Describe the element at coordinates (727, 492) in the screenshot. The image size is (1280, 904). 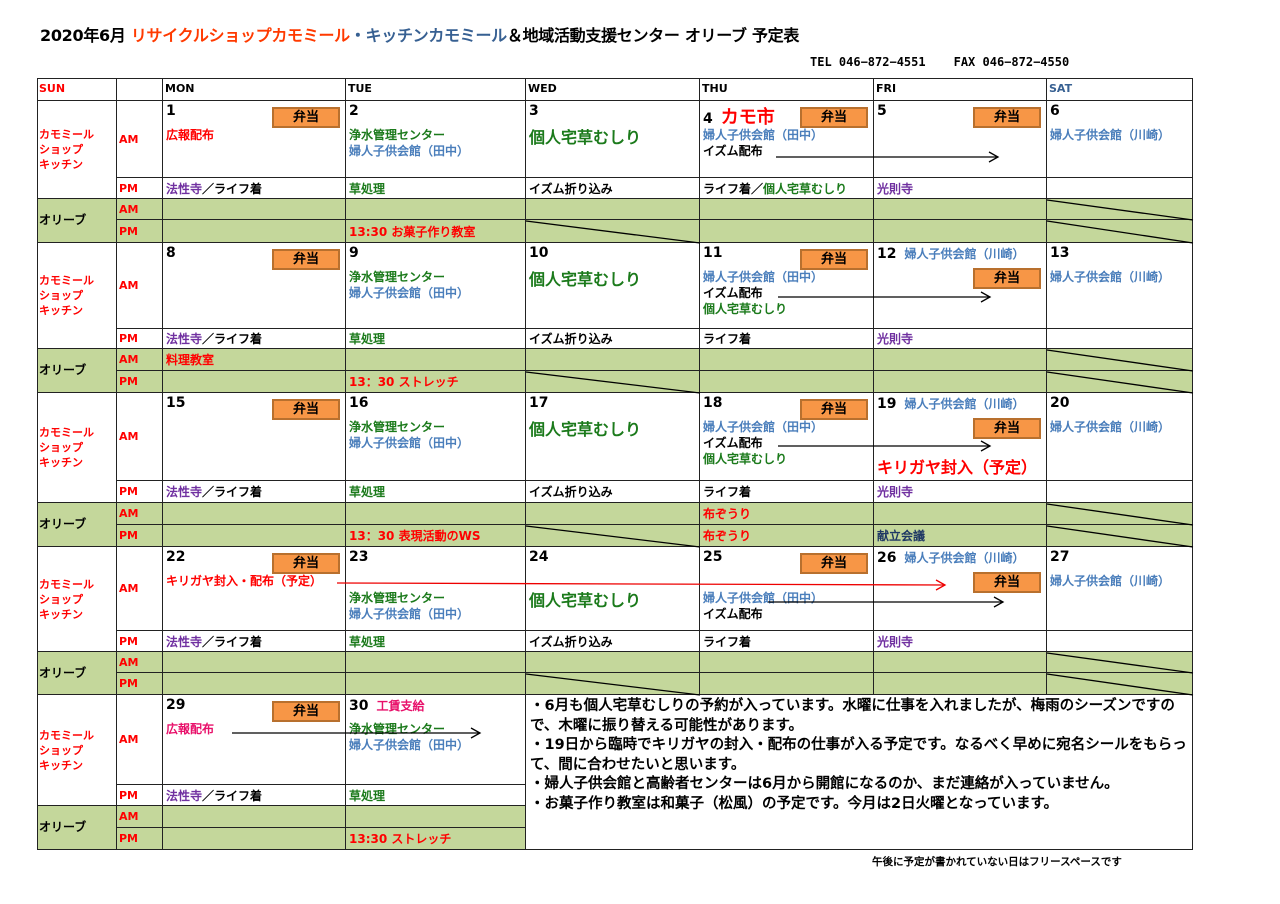
I see `entry-text: ライフ着` at that location.